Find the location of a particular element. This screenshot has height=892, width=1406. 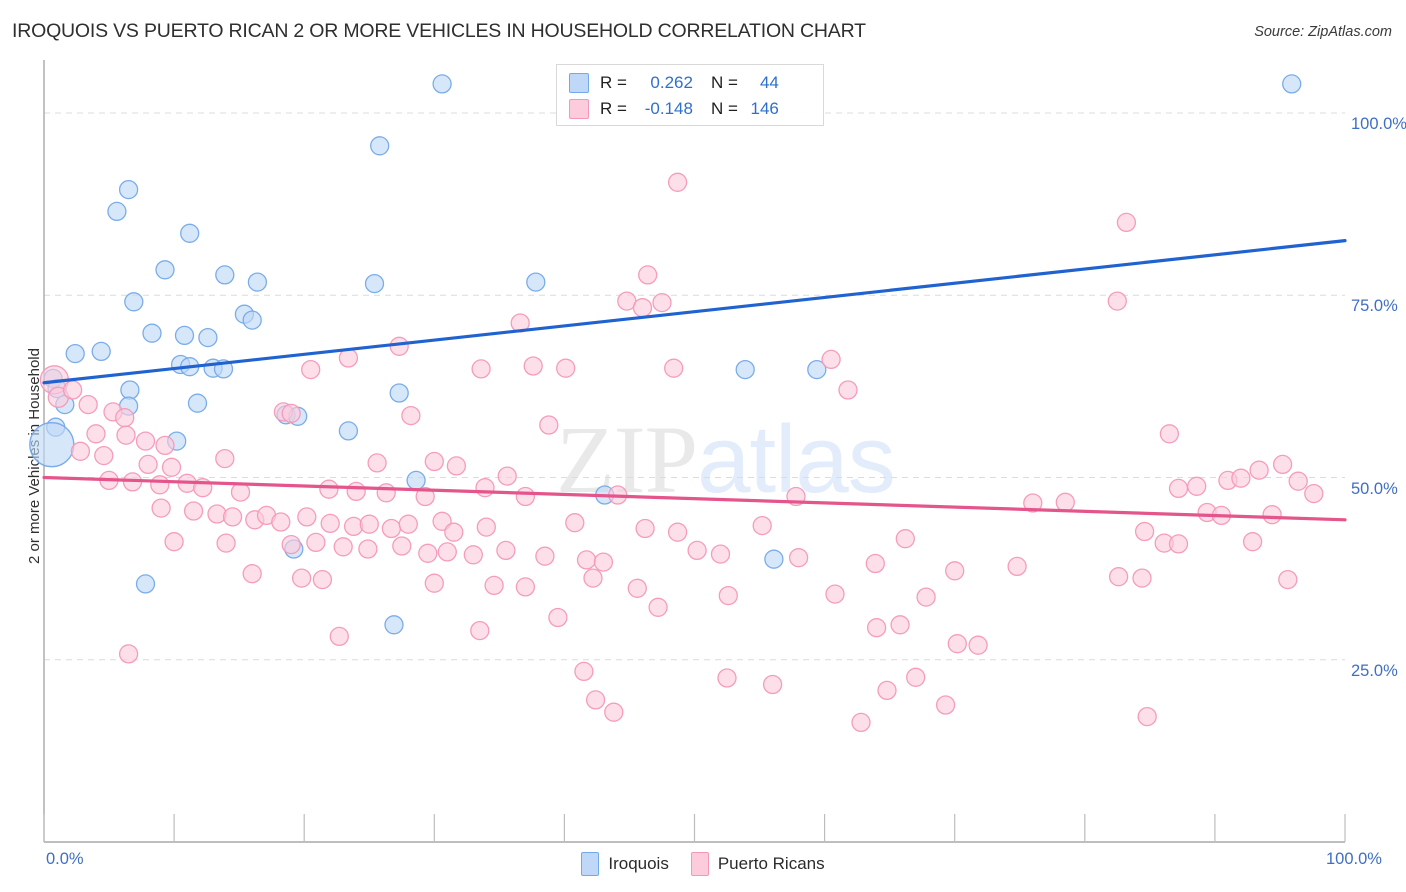

series-legend: Iroquois Puerto Ricans is located at coordinates (703, 864).